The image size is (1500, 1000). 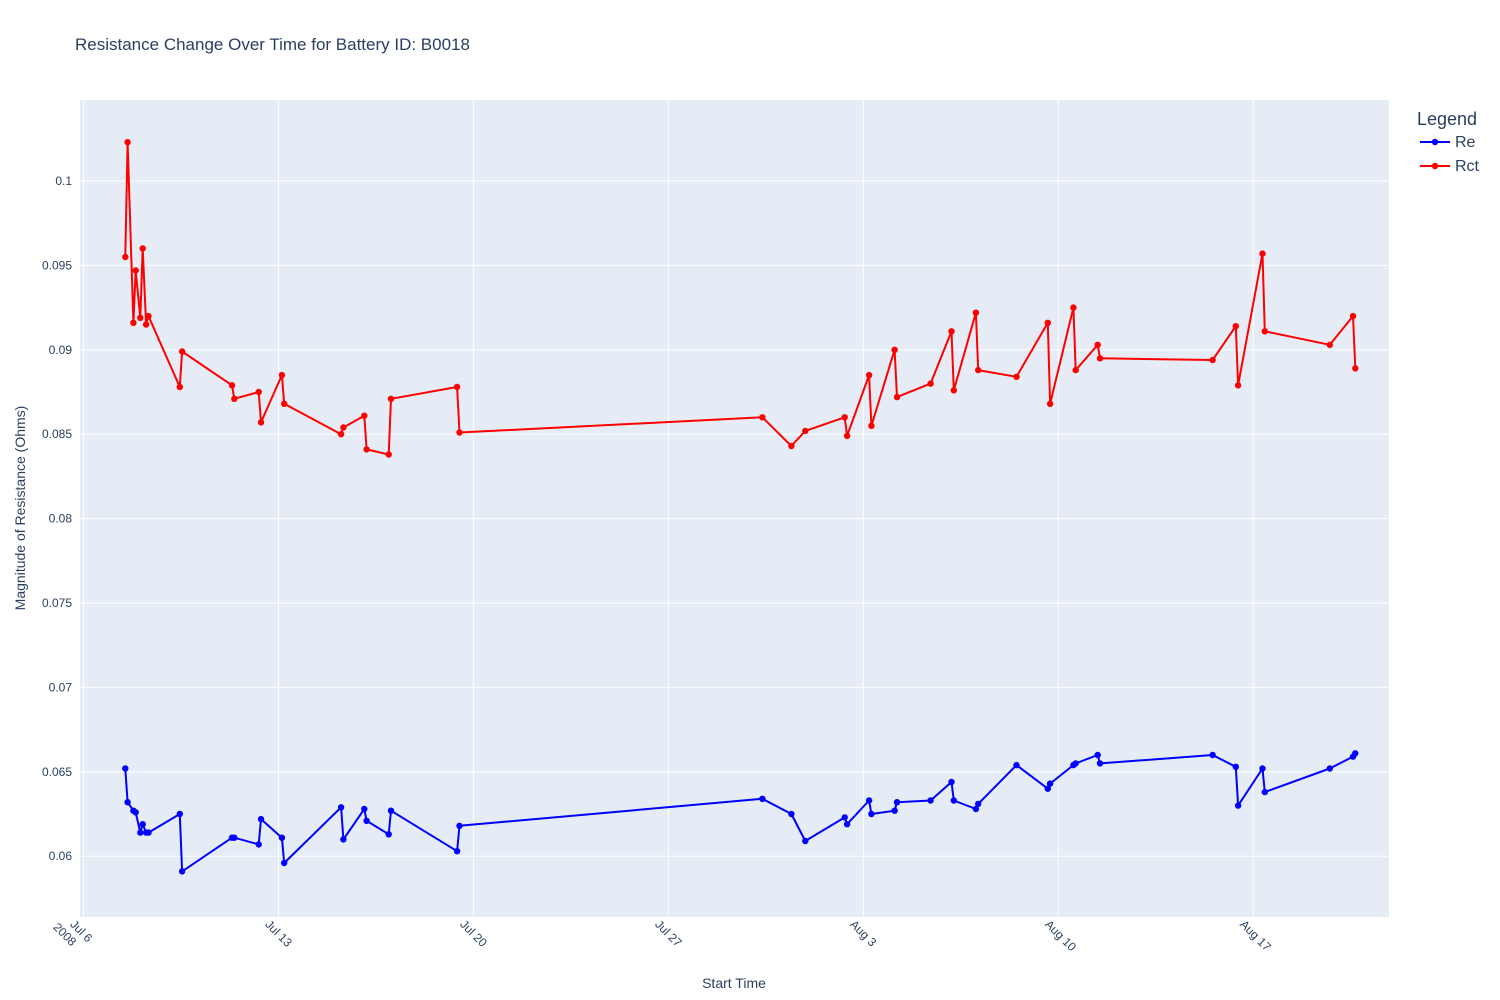 I want to click on legend-item-re: Re, so click(x=1448, y=142).